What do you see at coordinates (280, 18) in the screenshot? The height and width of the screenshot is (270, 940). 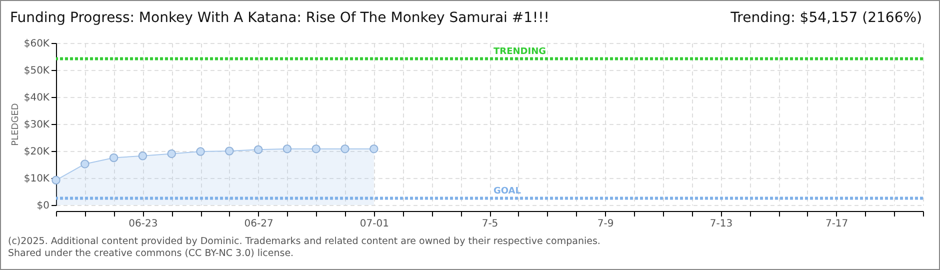 I see `chart-title: Funding Progress: Monkey With A Katana: Rise Of The Monkey Samurai #1!!!` at bounding box center [280, 18].